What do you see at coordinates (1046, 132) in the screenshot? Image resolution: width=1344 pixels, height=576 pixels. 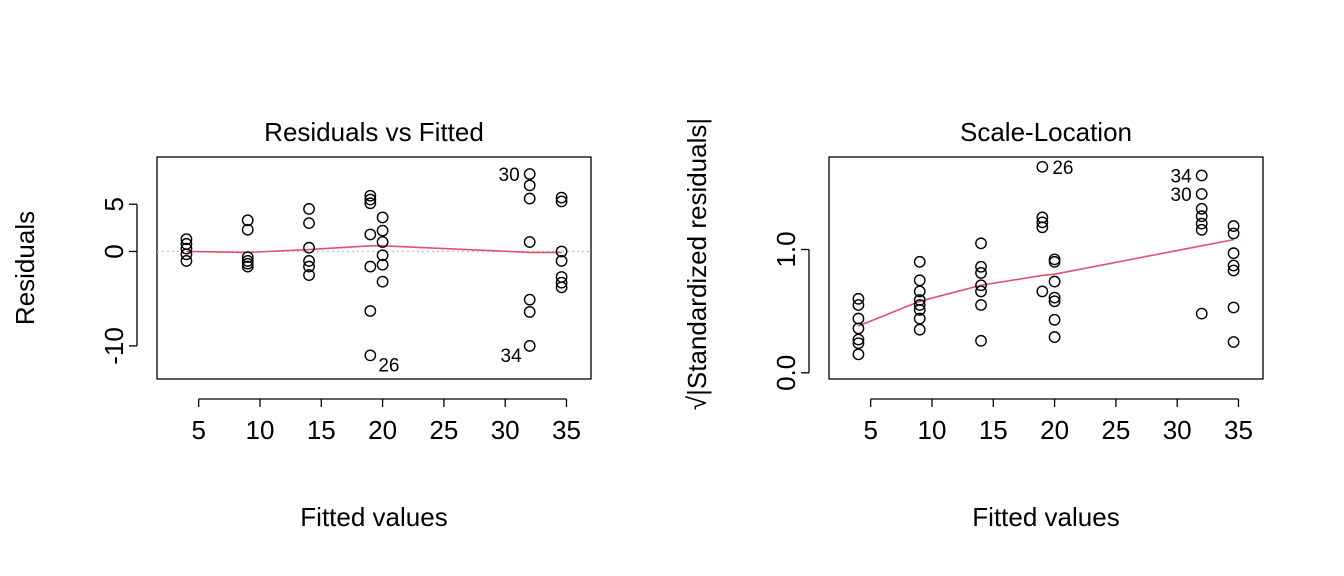 I see `chart-title: Scale-Location` at bounding box center [1046, 132].